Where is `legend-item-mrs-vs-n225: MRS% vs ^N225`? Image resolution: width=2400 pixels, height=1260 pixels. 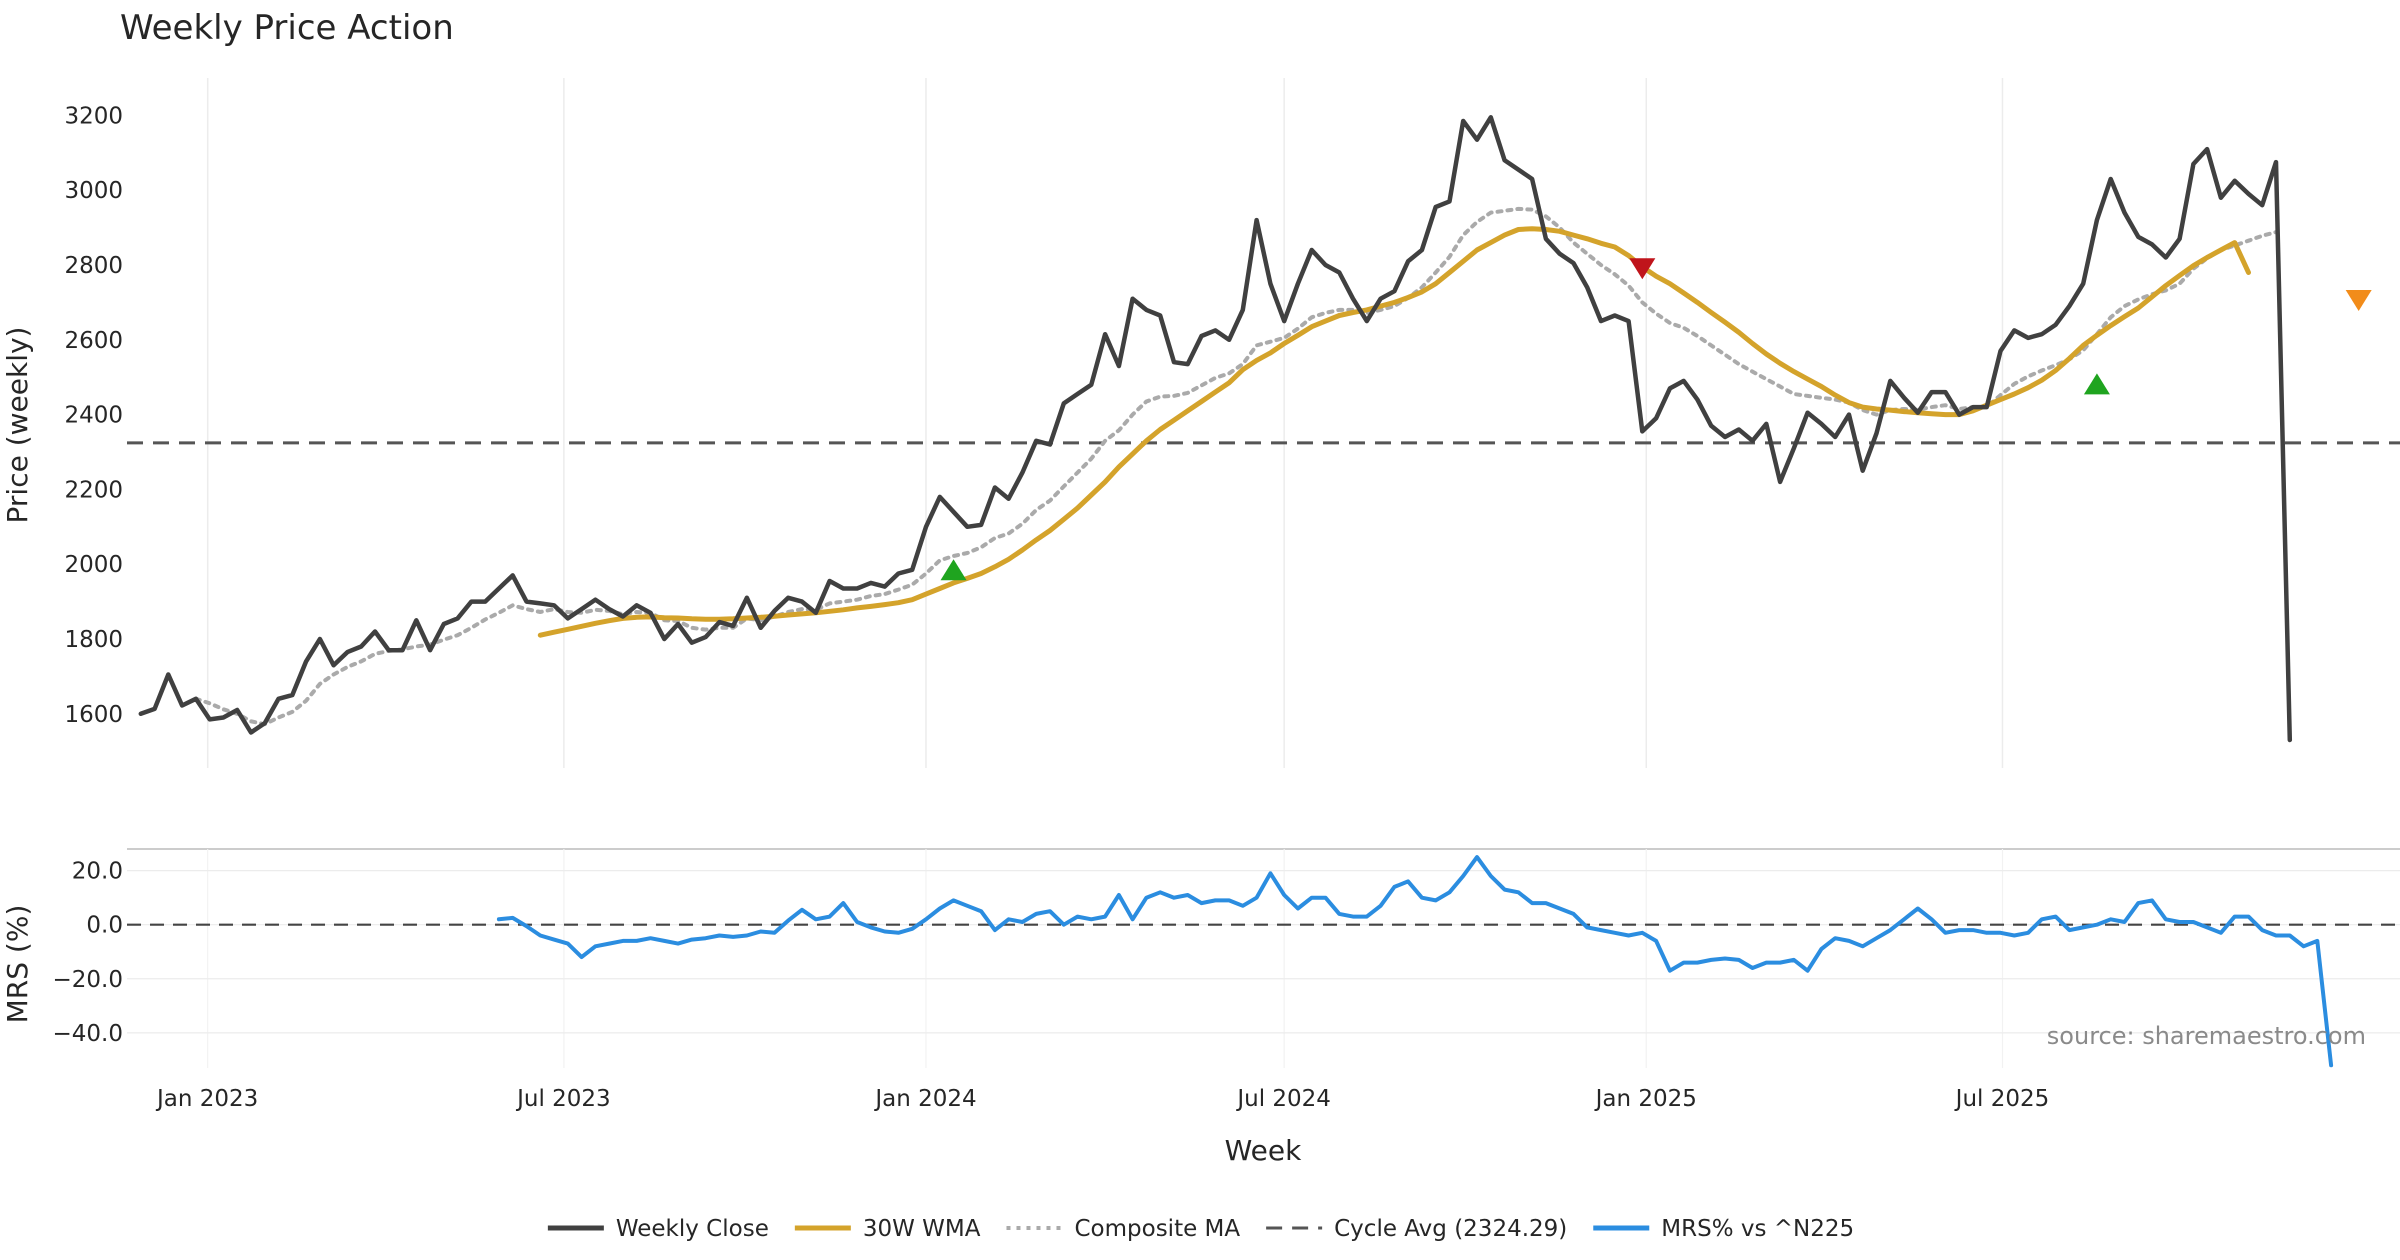
legend-item-mrs-vs-n225: MRS% vs ^N225 is located at coordinates (1723, 1229).